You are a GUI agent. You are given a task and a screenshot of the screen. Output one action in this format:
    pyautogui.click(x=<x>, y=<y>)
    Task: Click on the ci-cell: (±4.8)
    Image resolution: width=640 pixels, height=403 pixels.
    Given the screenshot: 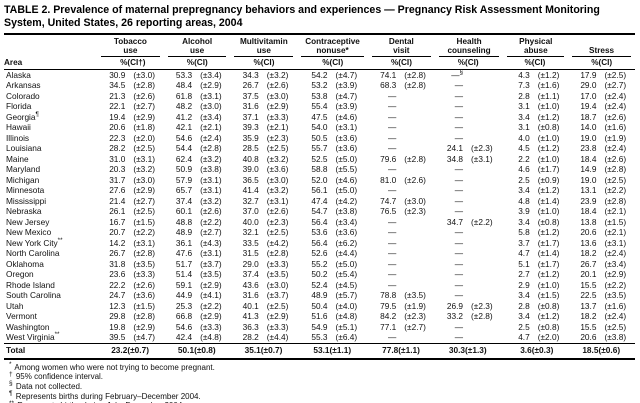 What is the action you would take?
    pyautogui.click(x=346, y=316)
    